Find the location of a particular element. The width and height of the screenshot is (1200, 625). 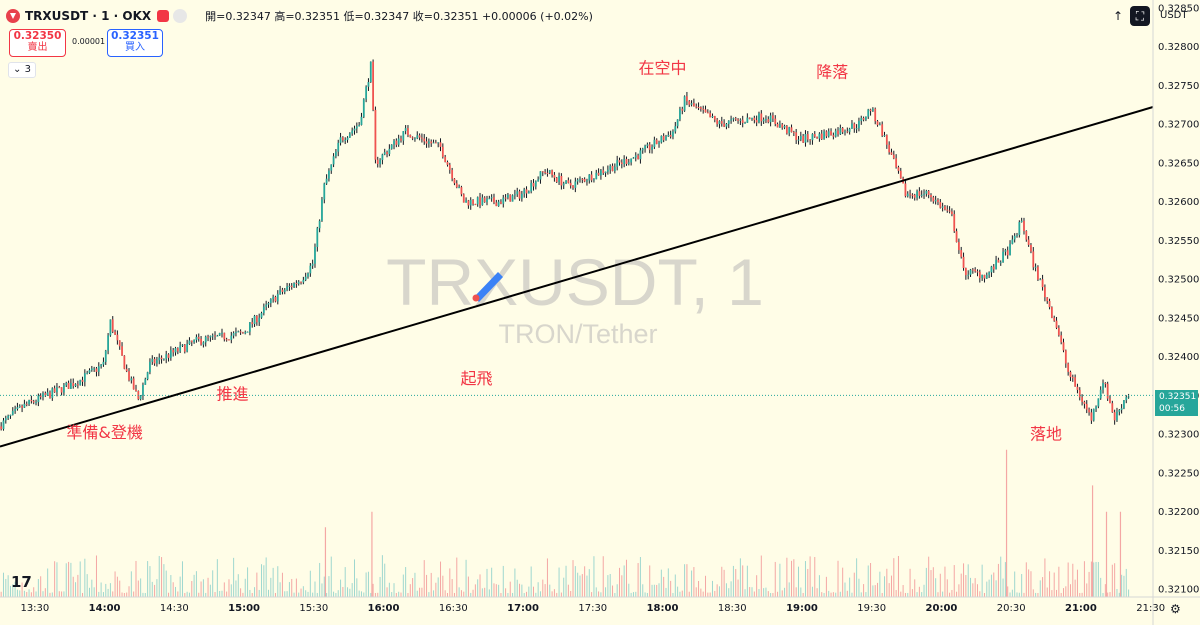

buy-button: 0.32351 買入 is located at coordinates (135, 43).